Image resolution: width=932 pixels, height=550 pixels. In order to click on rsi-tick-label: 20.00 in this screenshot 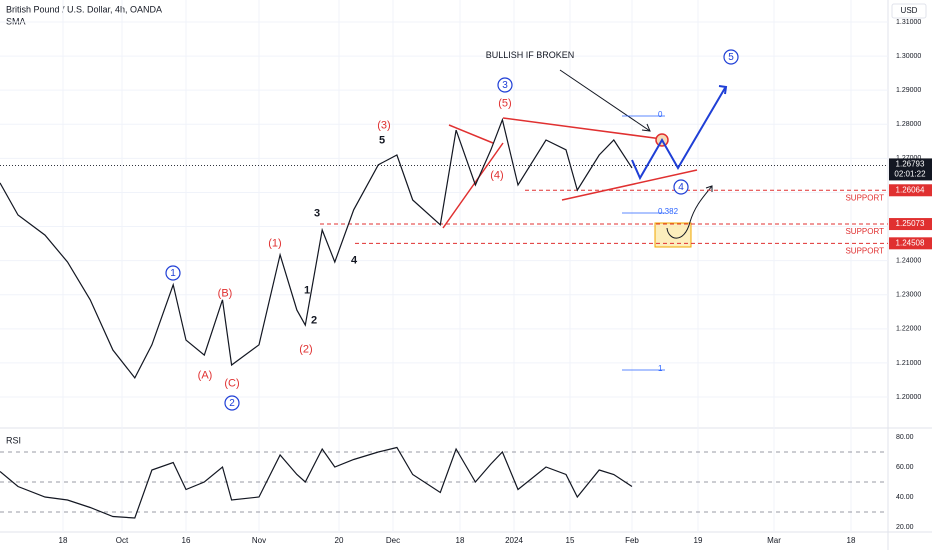, I will do `click(905, 527)`.